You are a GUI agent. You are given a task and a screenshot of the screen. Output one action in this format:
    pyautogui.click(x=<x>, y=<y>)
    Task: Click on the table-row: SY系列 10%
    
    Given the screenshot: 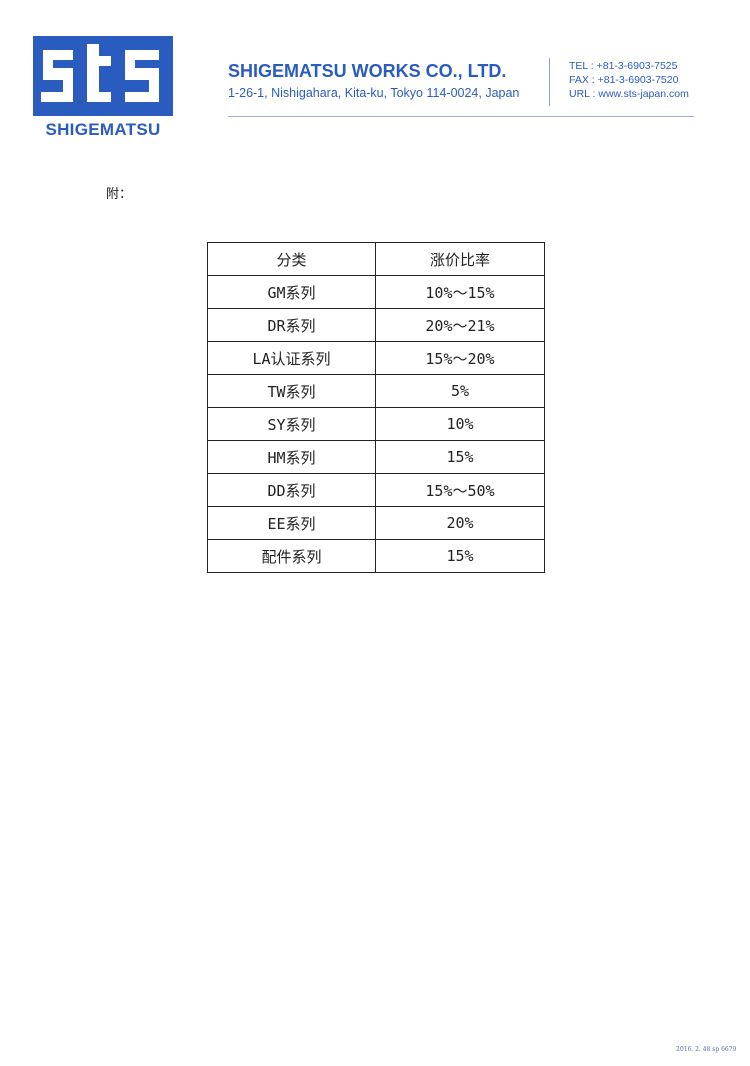 What is the action you would take?
    pyautogui.click(x=376, y=424)
    